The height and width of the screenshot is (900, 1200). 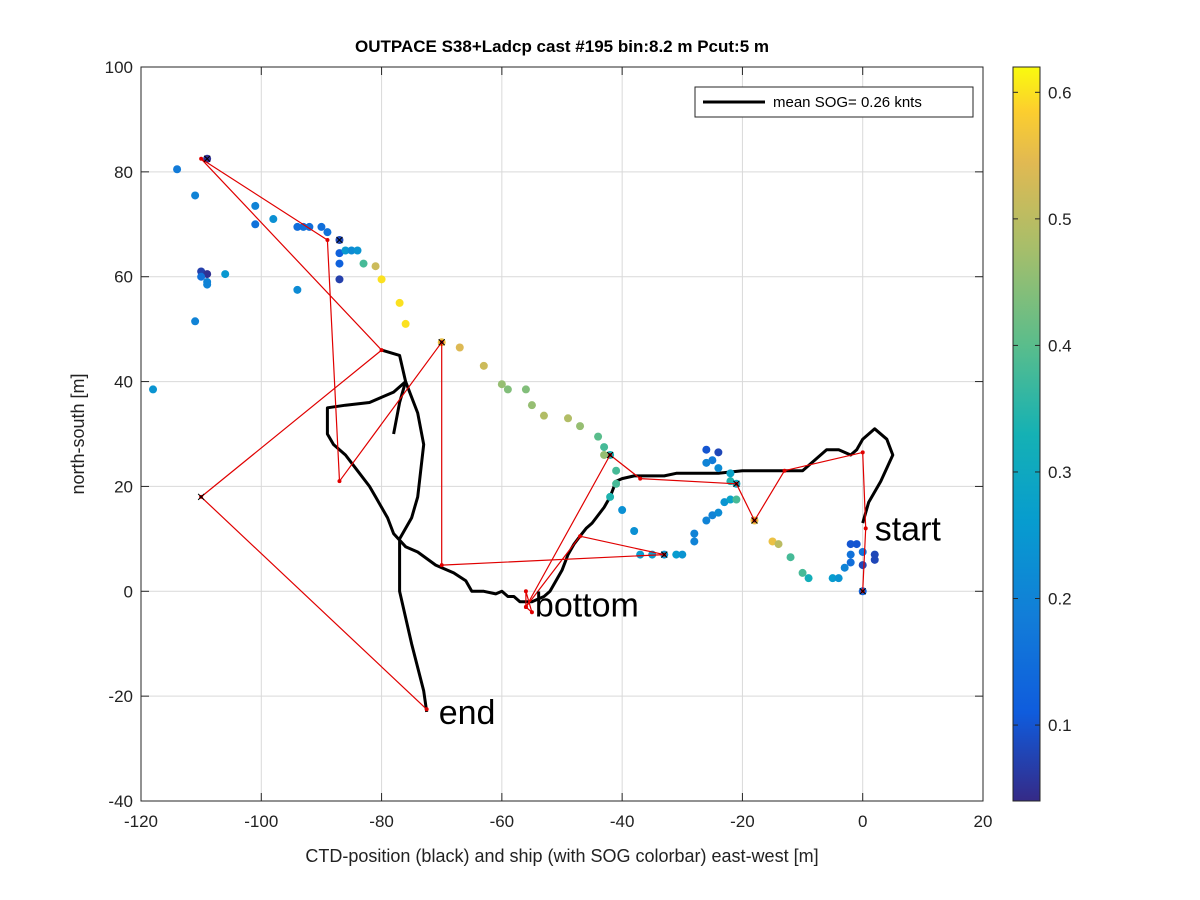 What do you see at coordinates (847, 102) in the screenshot?
I see `legend-entry: mean SOG= 0.26 knts` at bounding box center [847, 102].